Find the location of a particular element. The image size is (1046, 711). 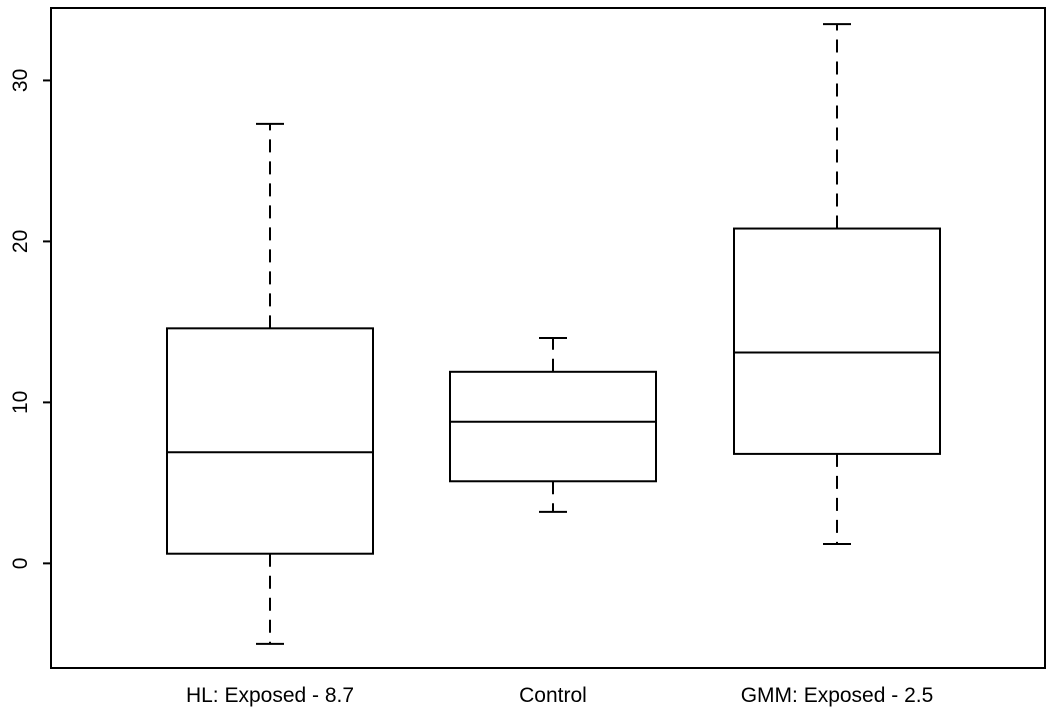

x-category-label: HL: Exposed - 8.7 is located at coordinates (270, 695).